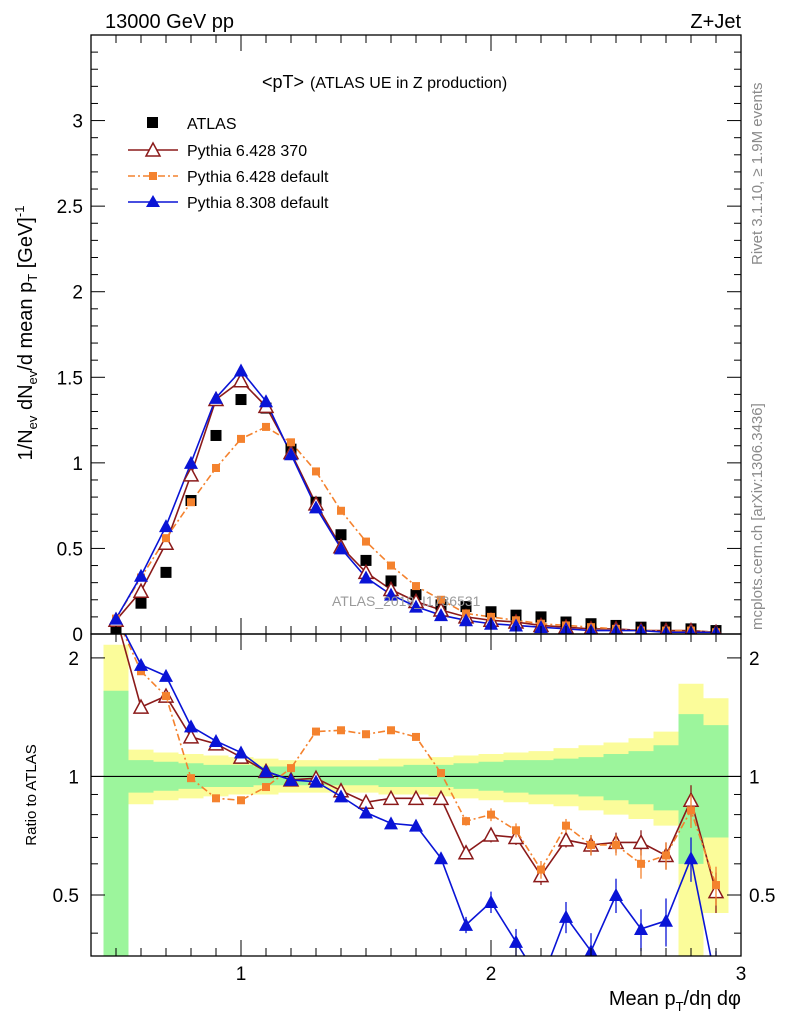 This screenshot has width=786, height=1024. Describe the element at coordinates (77, 464) in the screenshot. I see `main-y-tick-label: 1` at that location.